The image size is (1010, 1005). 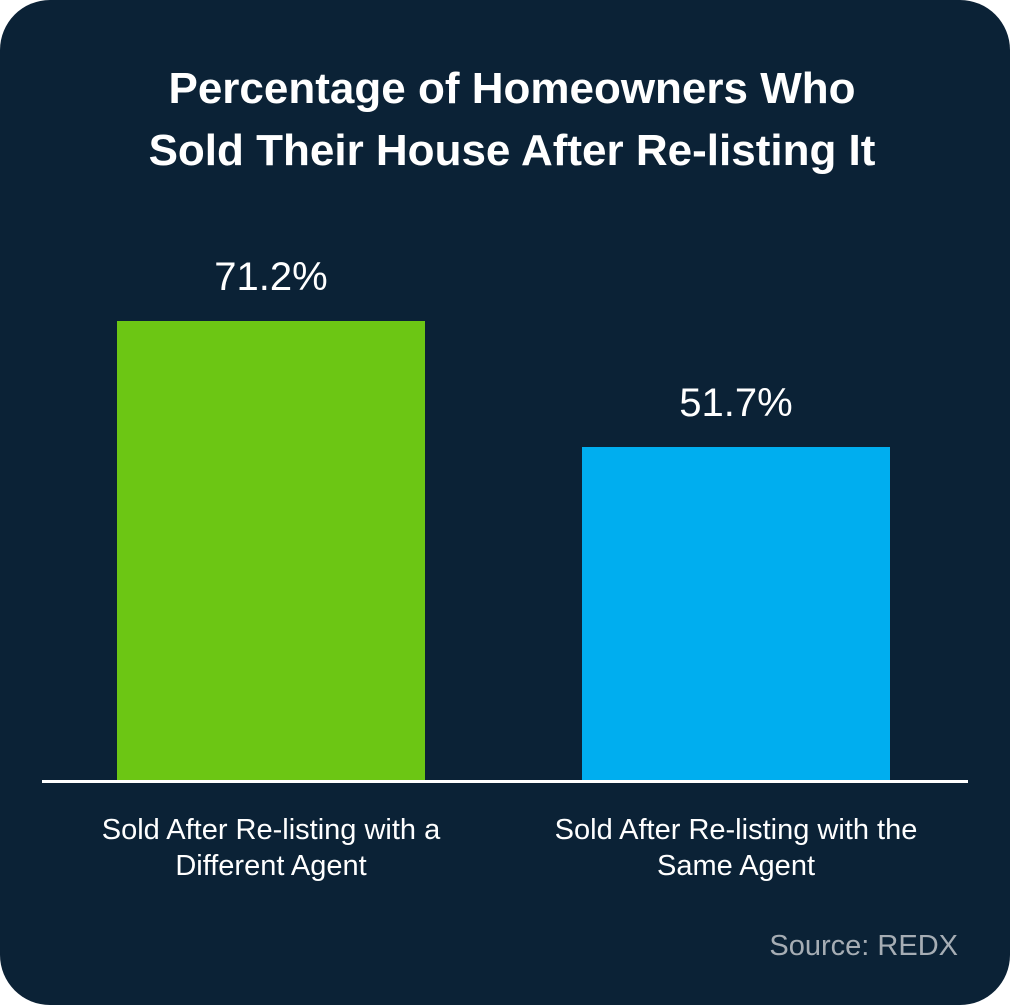 What do you see at coordinates (736, 402) in the screenshot?
I see `value-label: 51.7%` at bounding box center [736, 402].